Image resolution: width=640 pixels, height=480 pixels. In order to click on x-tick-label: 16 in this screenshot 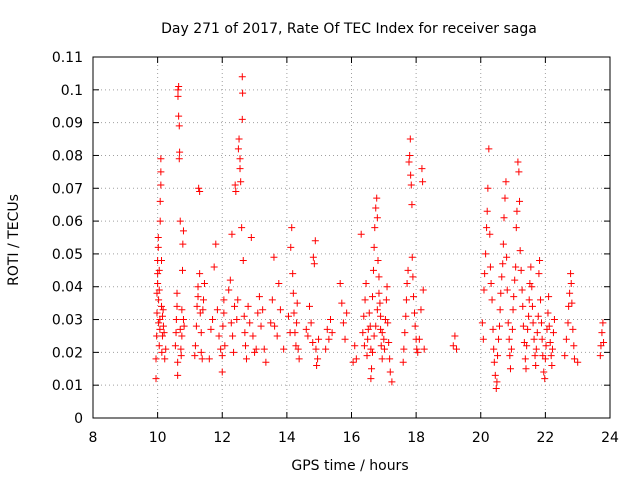, I will do `click(352, 438)`.